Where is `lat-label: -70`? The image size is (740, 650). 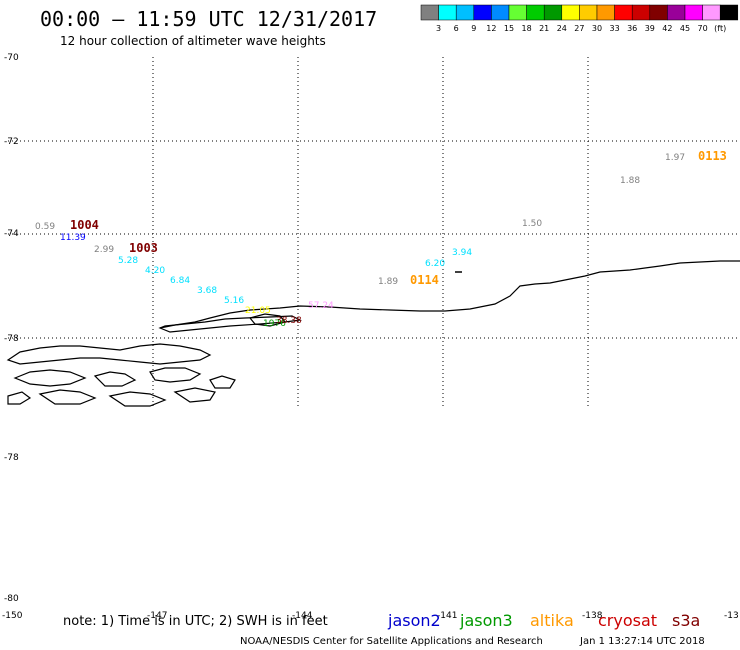
lat-label: -70 is located at coordinates (11, 58).